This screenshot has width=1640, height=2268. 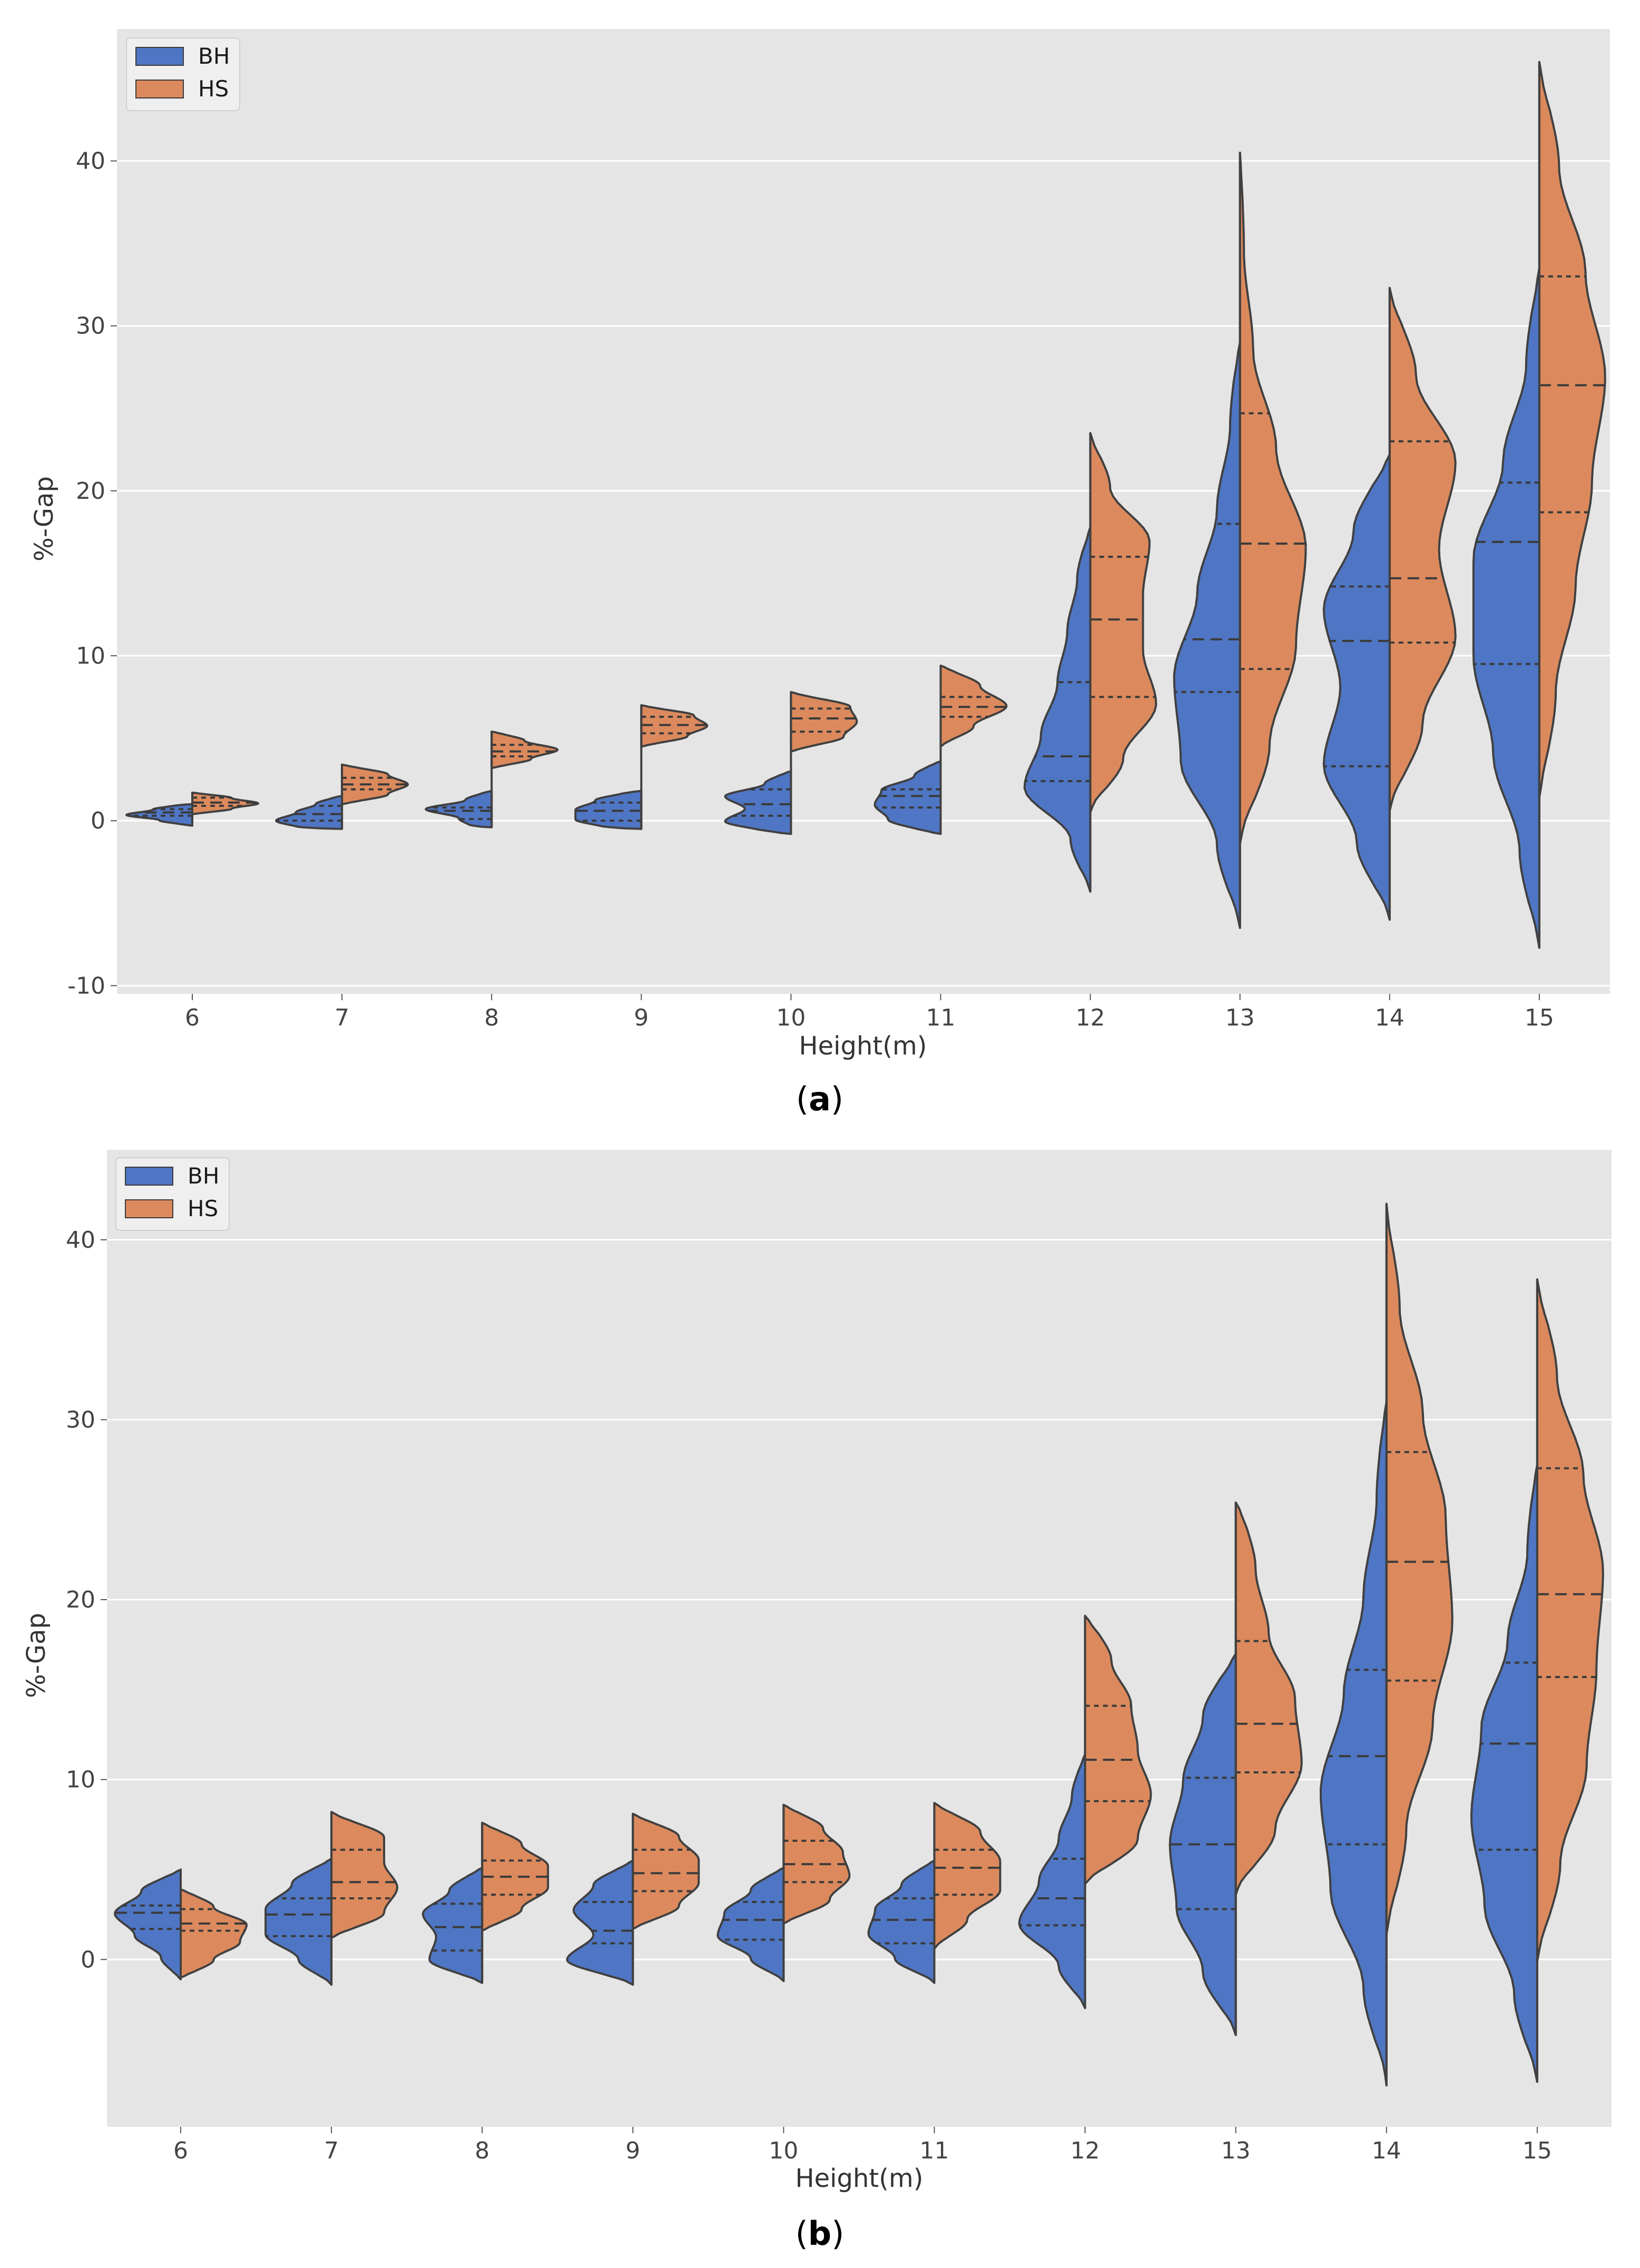 What do you see at coordinates (86, 986) in the screenshot?
I see `y-tick-label: -10` at bounding box center [86, 986].